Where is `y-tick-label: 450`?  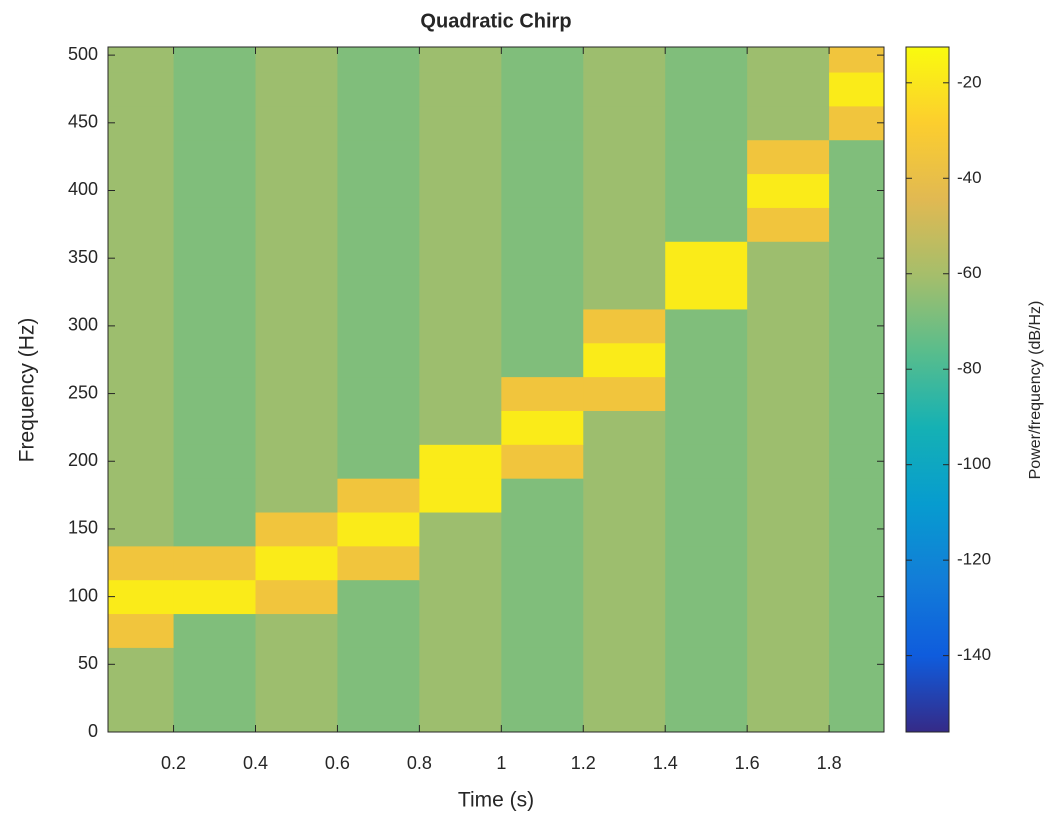
y-tick-label: 450 is located at coordinates (83, 122).